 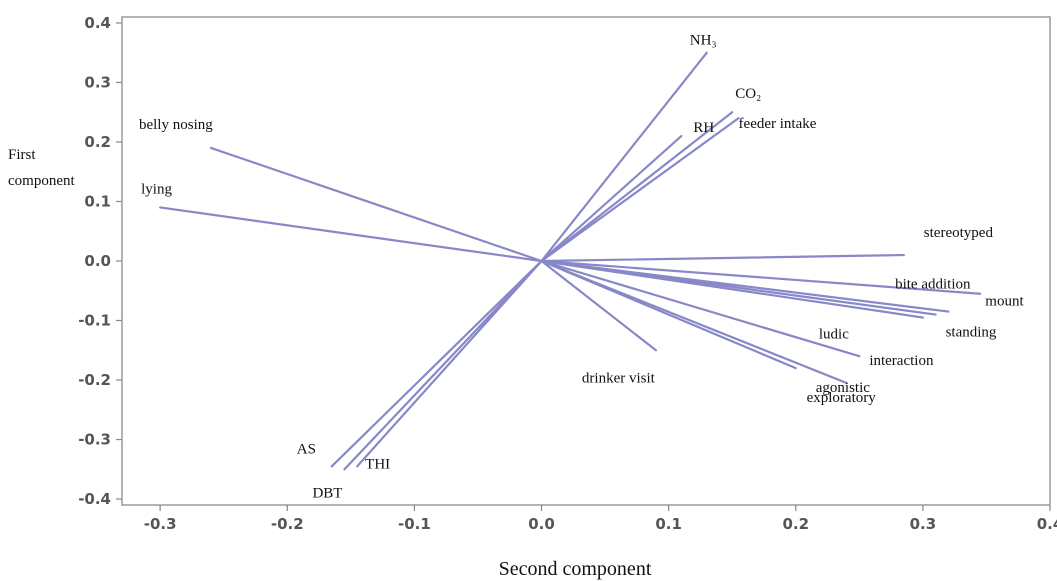 I want to click on vector-label: bite addition, so click(x=933, y=285).